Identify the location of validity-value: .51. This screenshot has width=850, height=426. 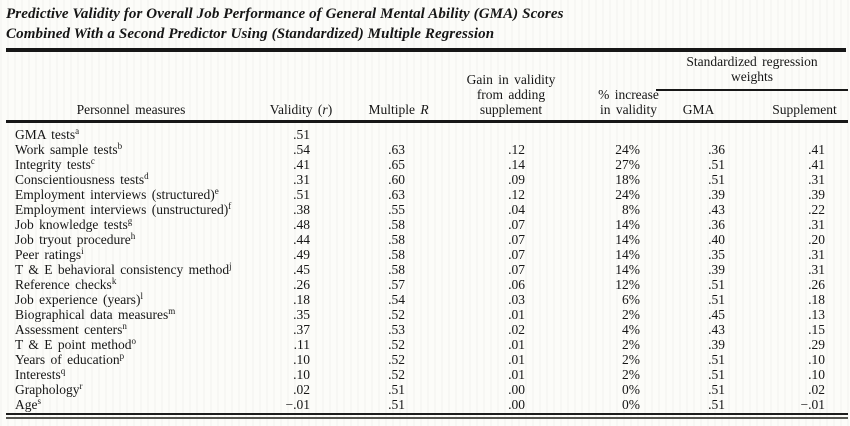
(291, 131).